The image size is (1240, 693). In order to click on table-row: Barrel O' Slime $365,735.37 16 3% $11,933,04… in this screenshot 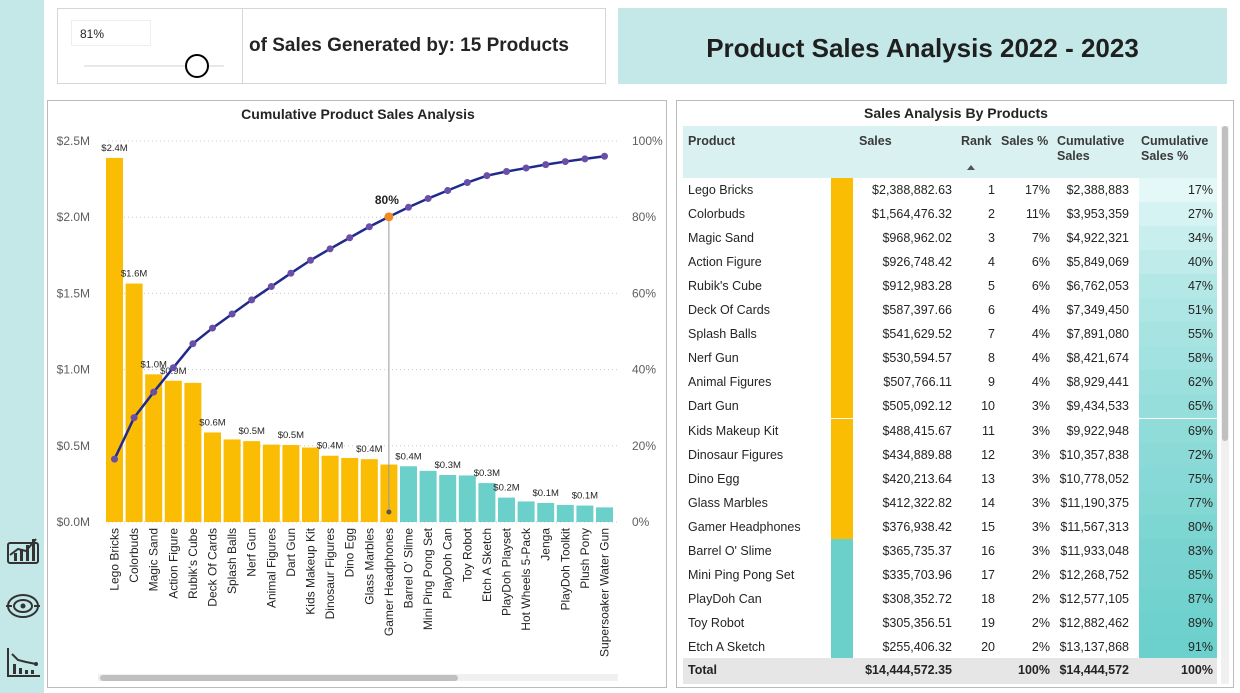, I will do `click(950, 550)`.